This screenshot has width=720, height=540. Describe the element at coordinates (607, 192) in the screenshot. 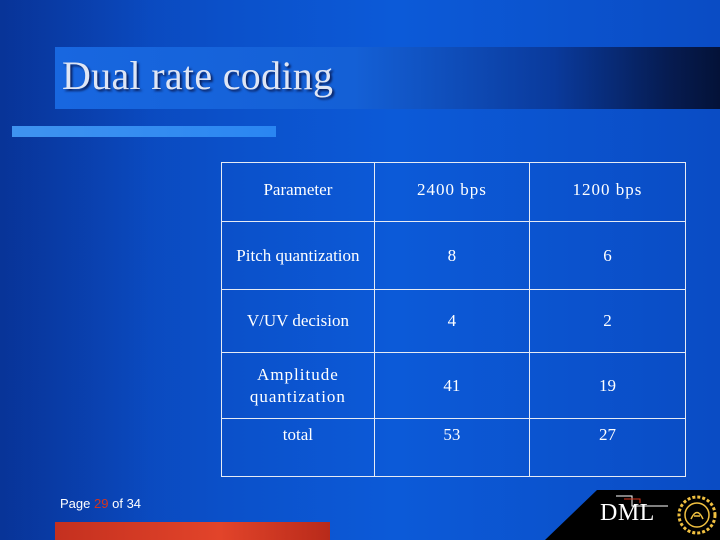

I see `header-cell-1200bps: 1200 bps` at that location.